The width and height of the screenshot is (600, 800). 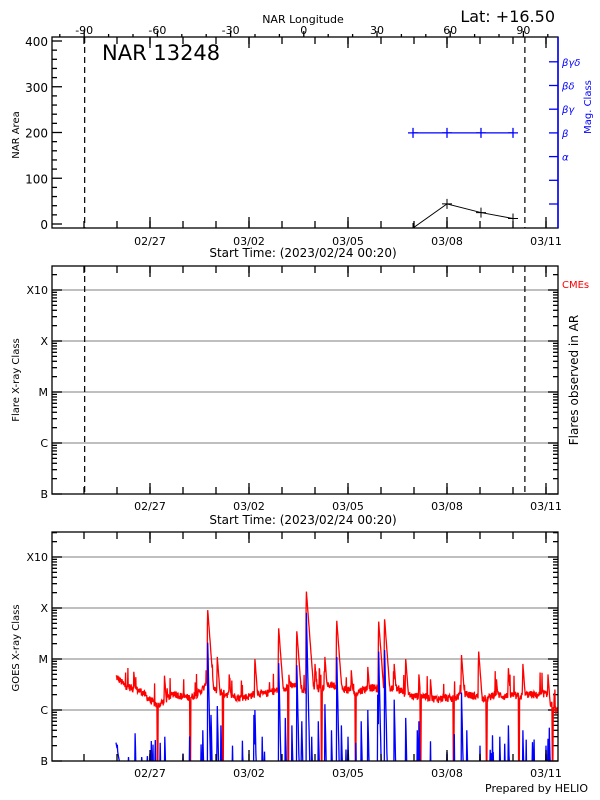 What do you see at coordinates (16, 647) in the screenshot?
I see `goes-axis-label: GOES X-ray Class` at bounding box center [16, 647].